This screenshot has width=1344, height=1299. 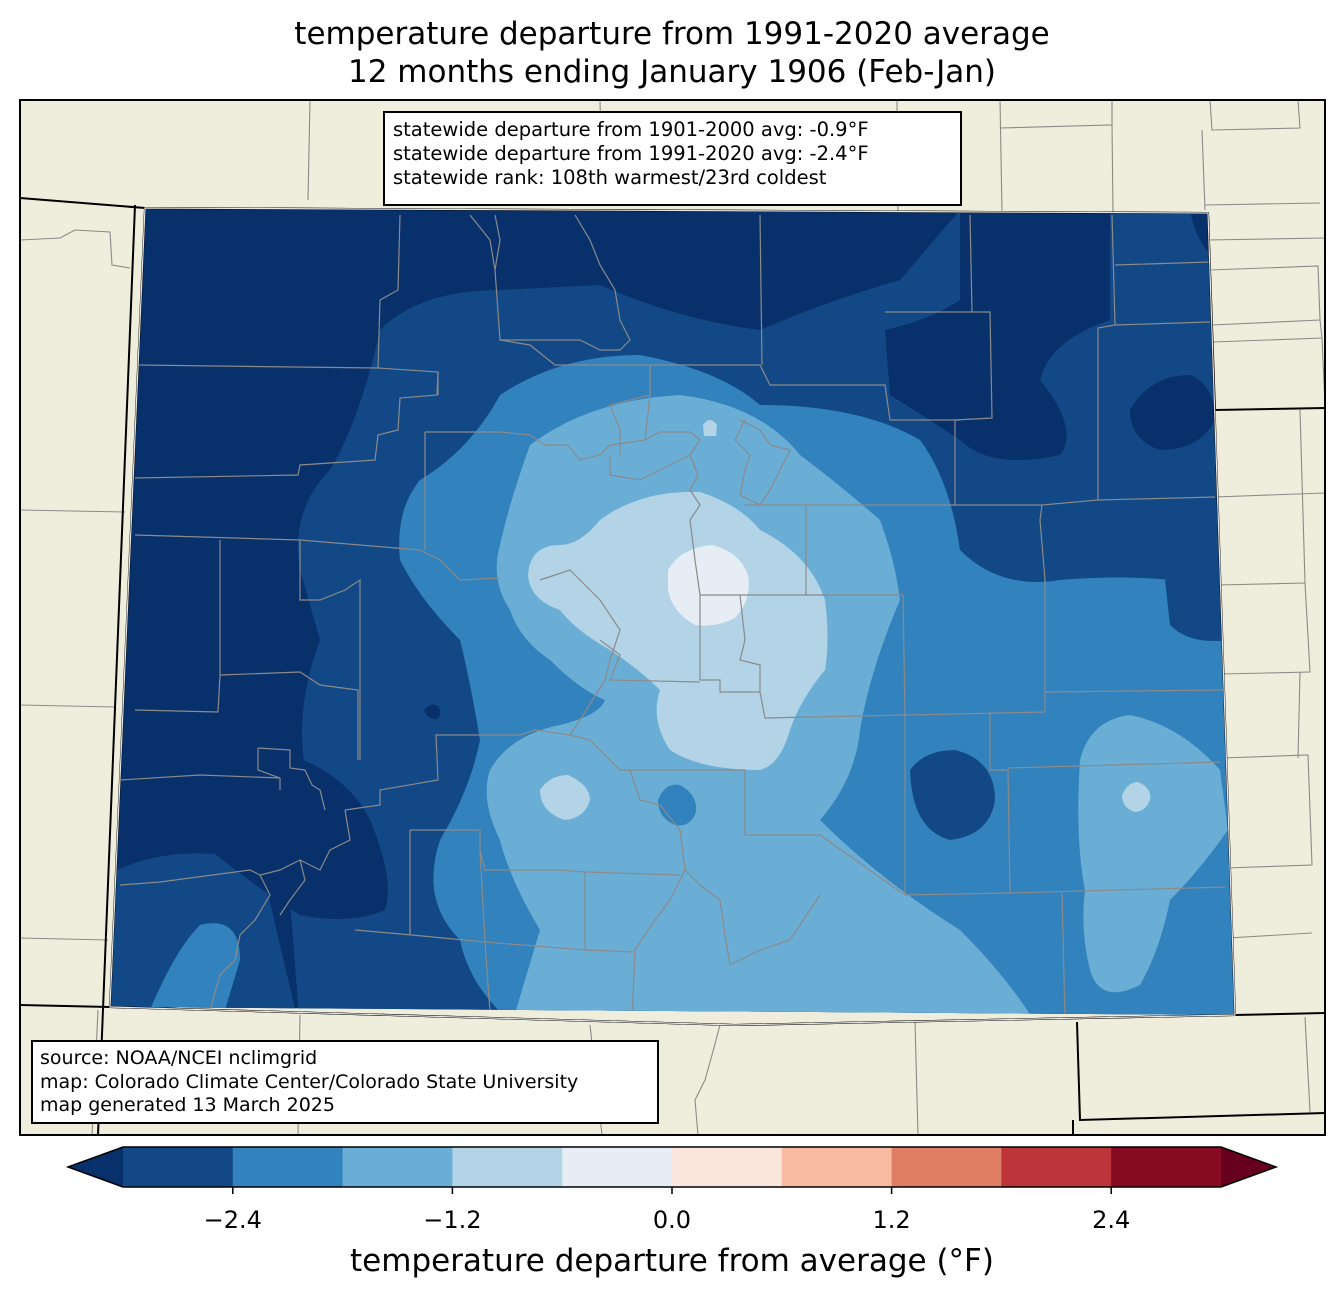 I want to click on colorbar-label: temperature departure from average (°F), so click(x=672, y=1261).